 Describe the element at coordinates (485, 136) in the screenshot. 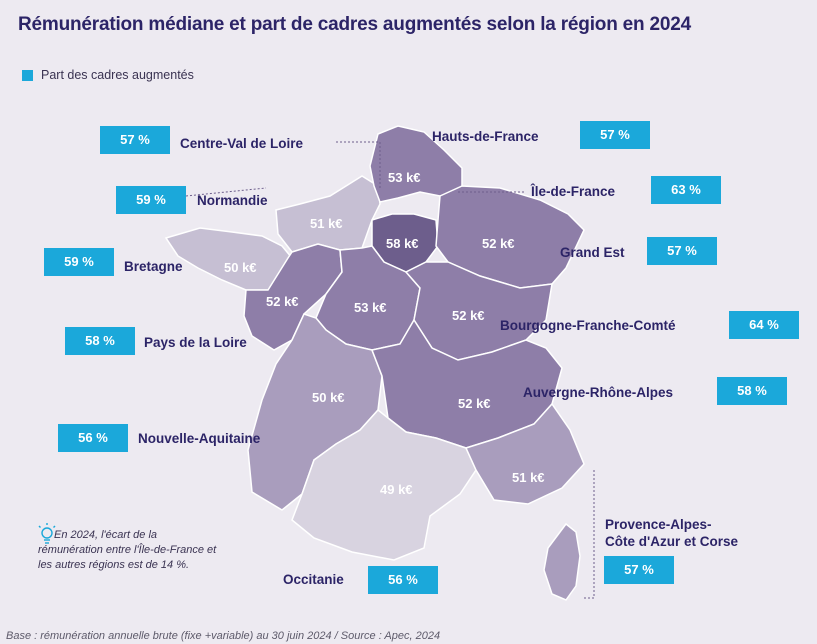

I see `region-name-hauts-de-france: Hauts-de-France` at that location.